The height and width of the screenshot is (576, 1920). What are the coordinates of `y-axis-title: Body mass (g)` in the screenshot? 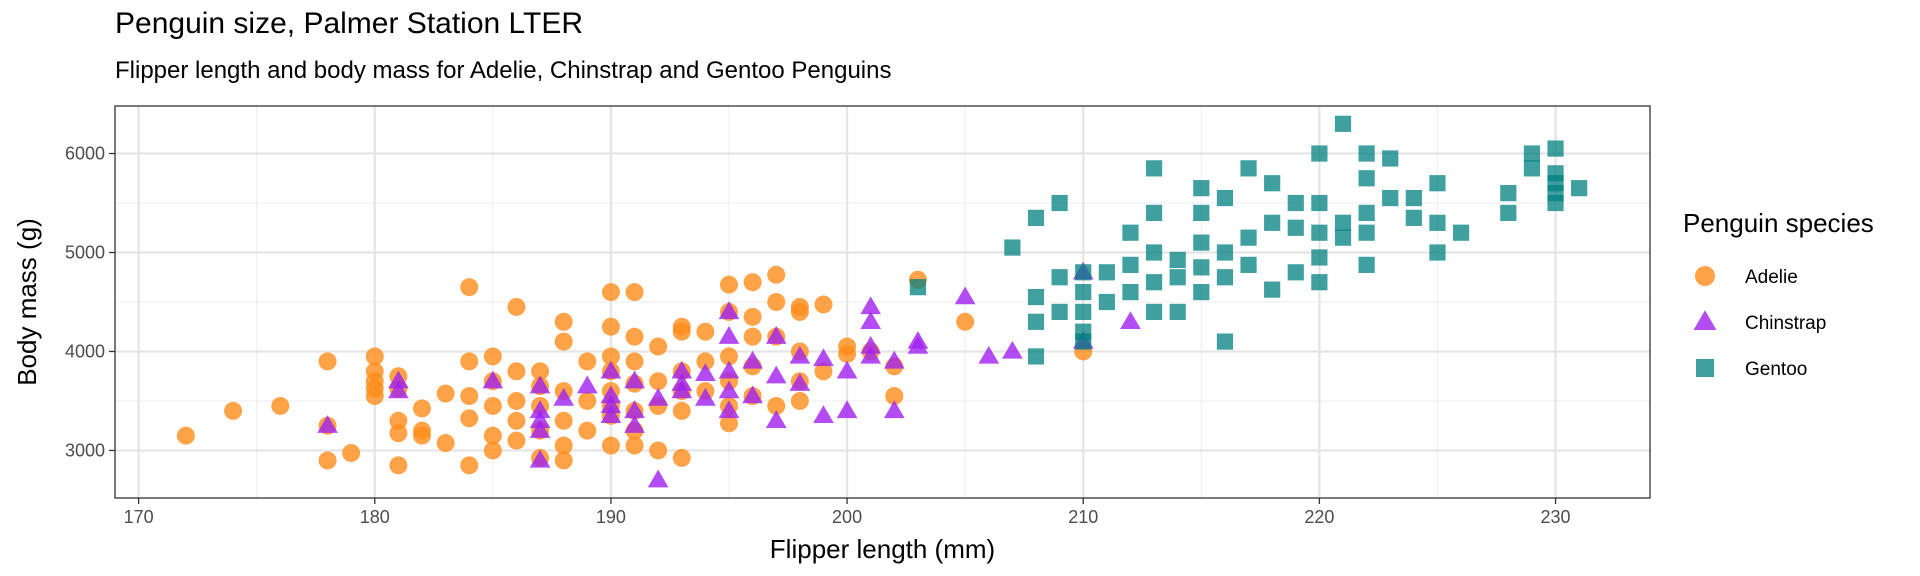 It's located at (27, 302).